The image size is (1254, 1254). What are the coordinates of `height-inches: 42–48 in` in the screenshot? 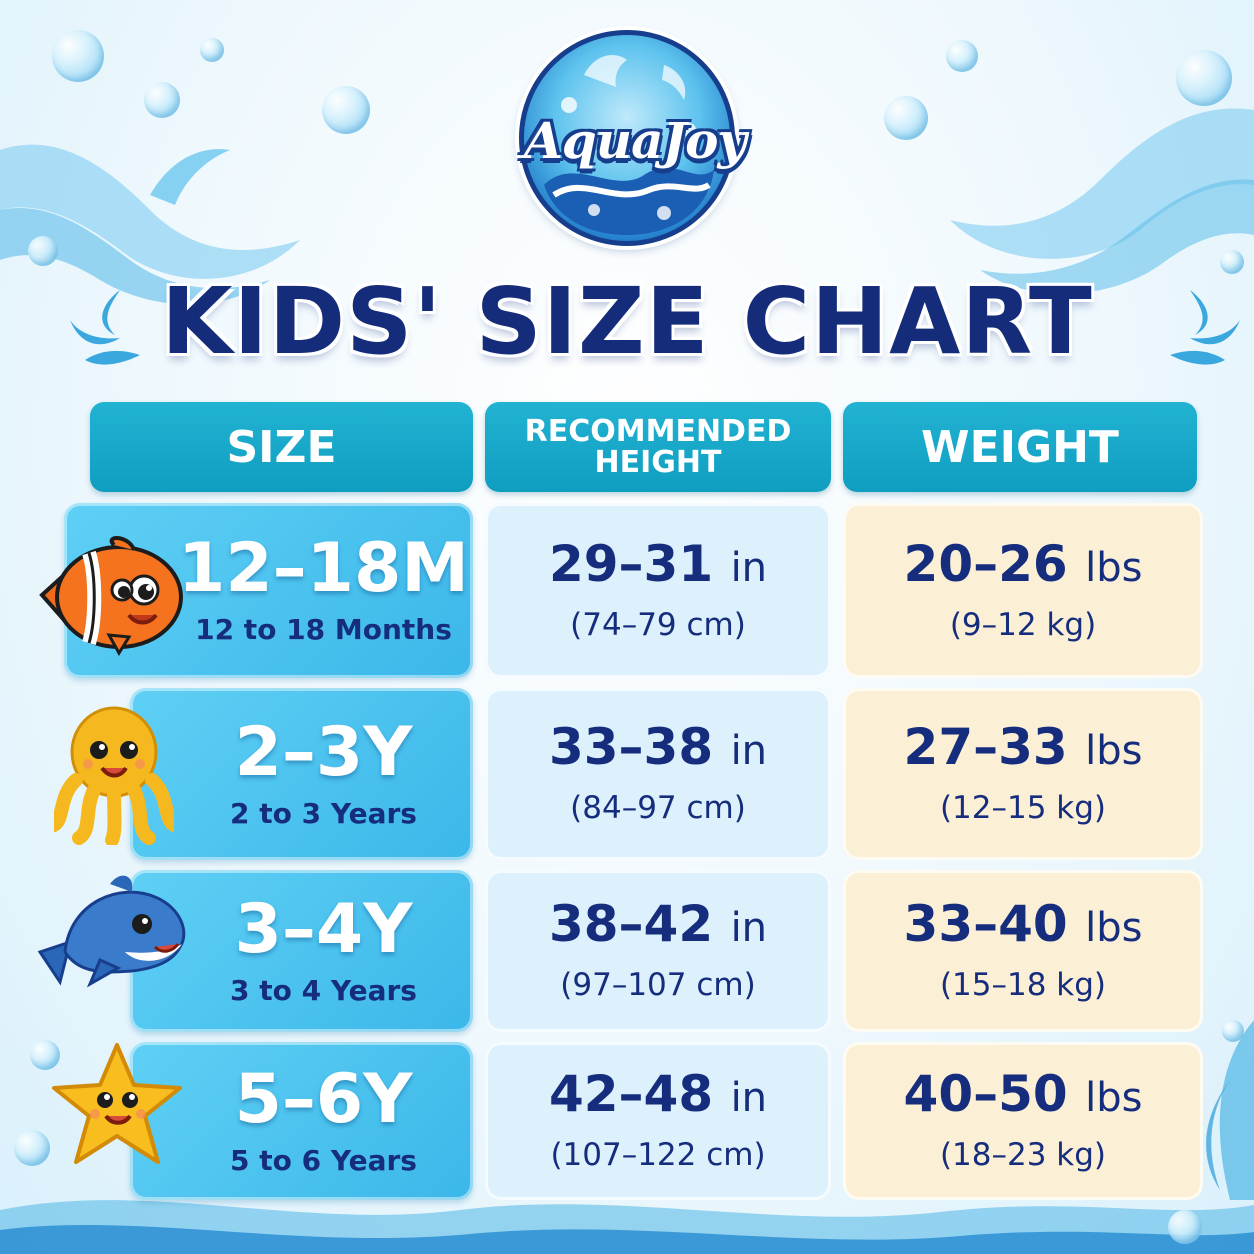 It's located at (658, 1094).